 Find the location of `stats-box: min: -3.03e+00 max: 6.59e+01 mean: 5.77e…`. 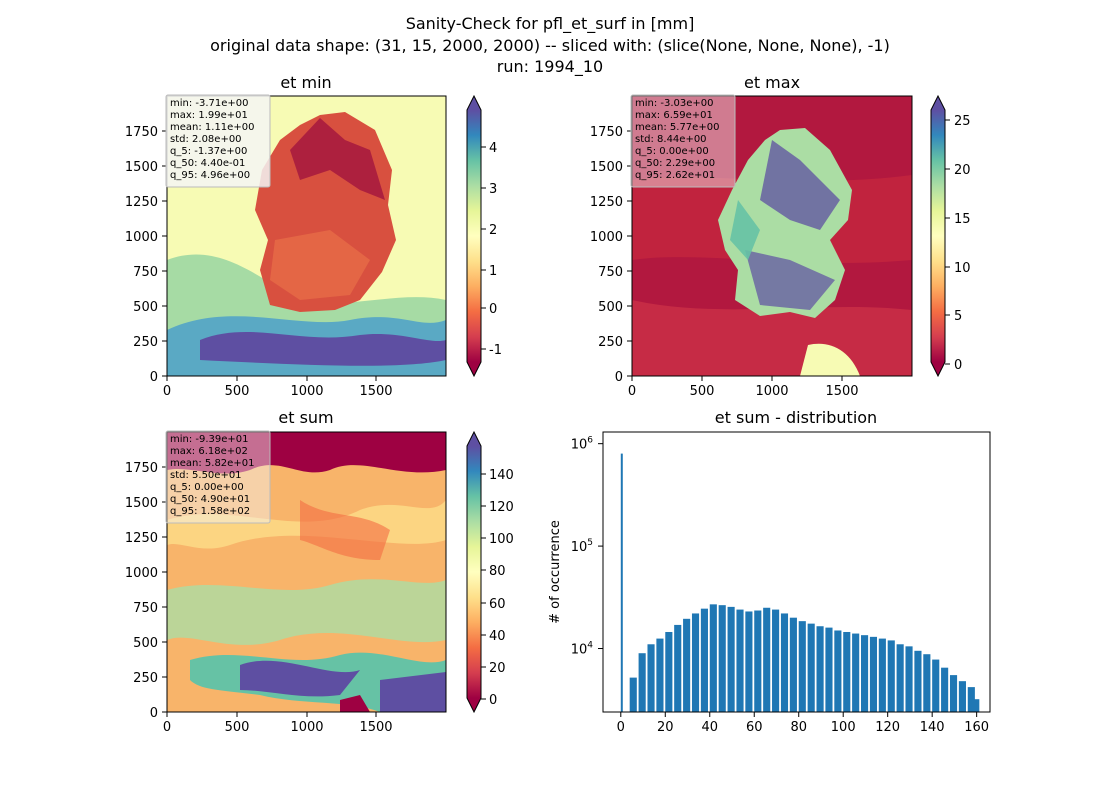

stats-box: min: -3.03e+00 max: 6.59e+01 mean: 5.77e… is located at coordinates (683, 141).